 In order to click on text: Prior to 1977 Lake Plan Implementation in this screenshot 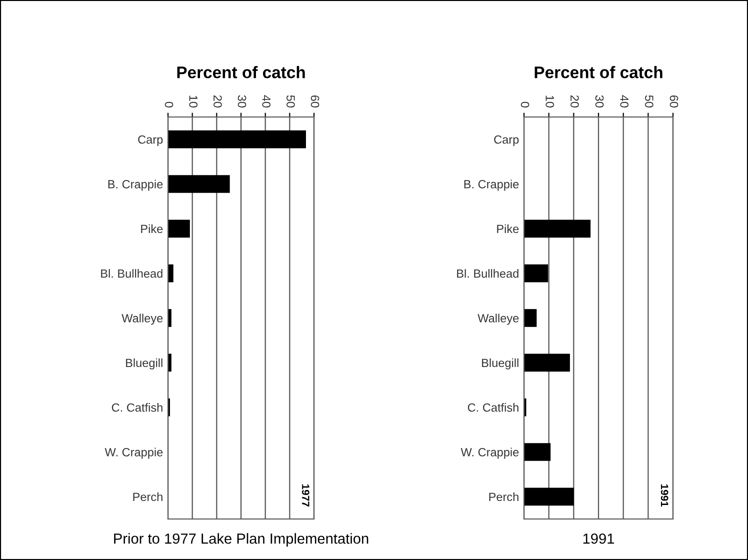, I will do `click(241, 540)`.